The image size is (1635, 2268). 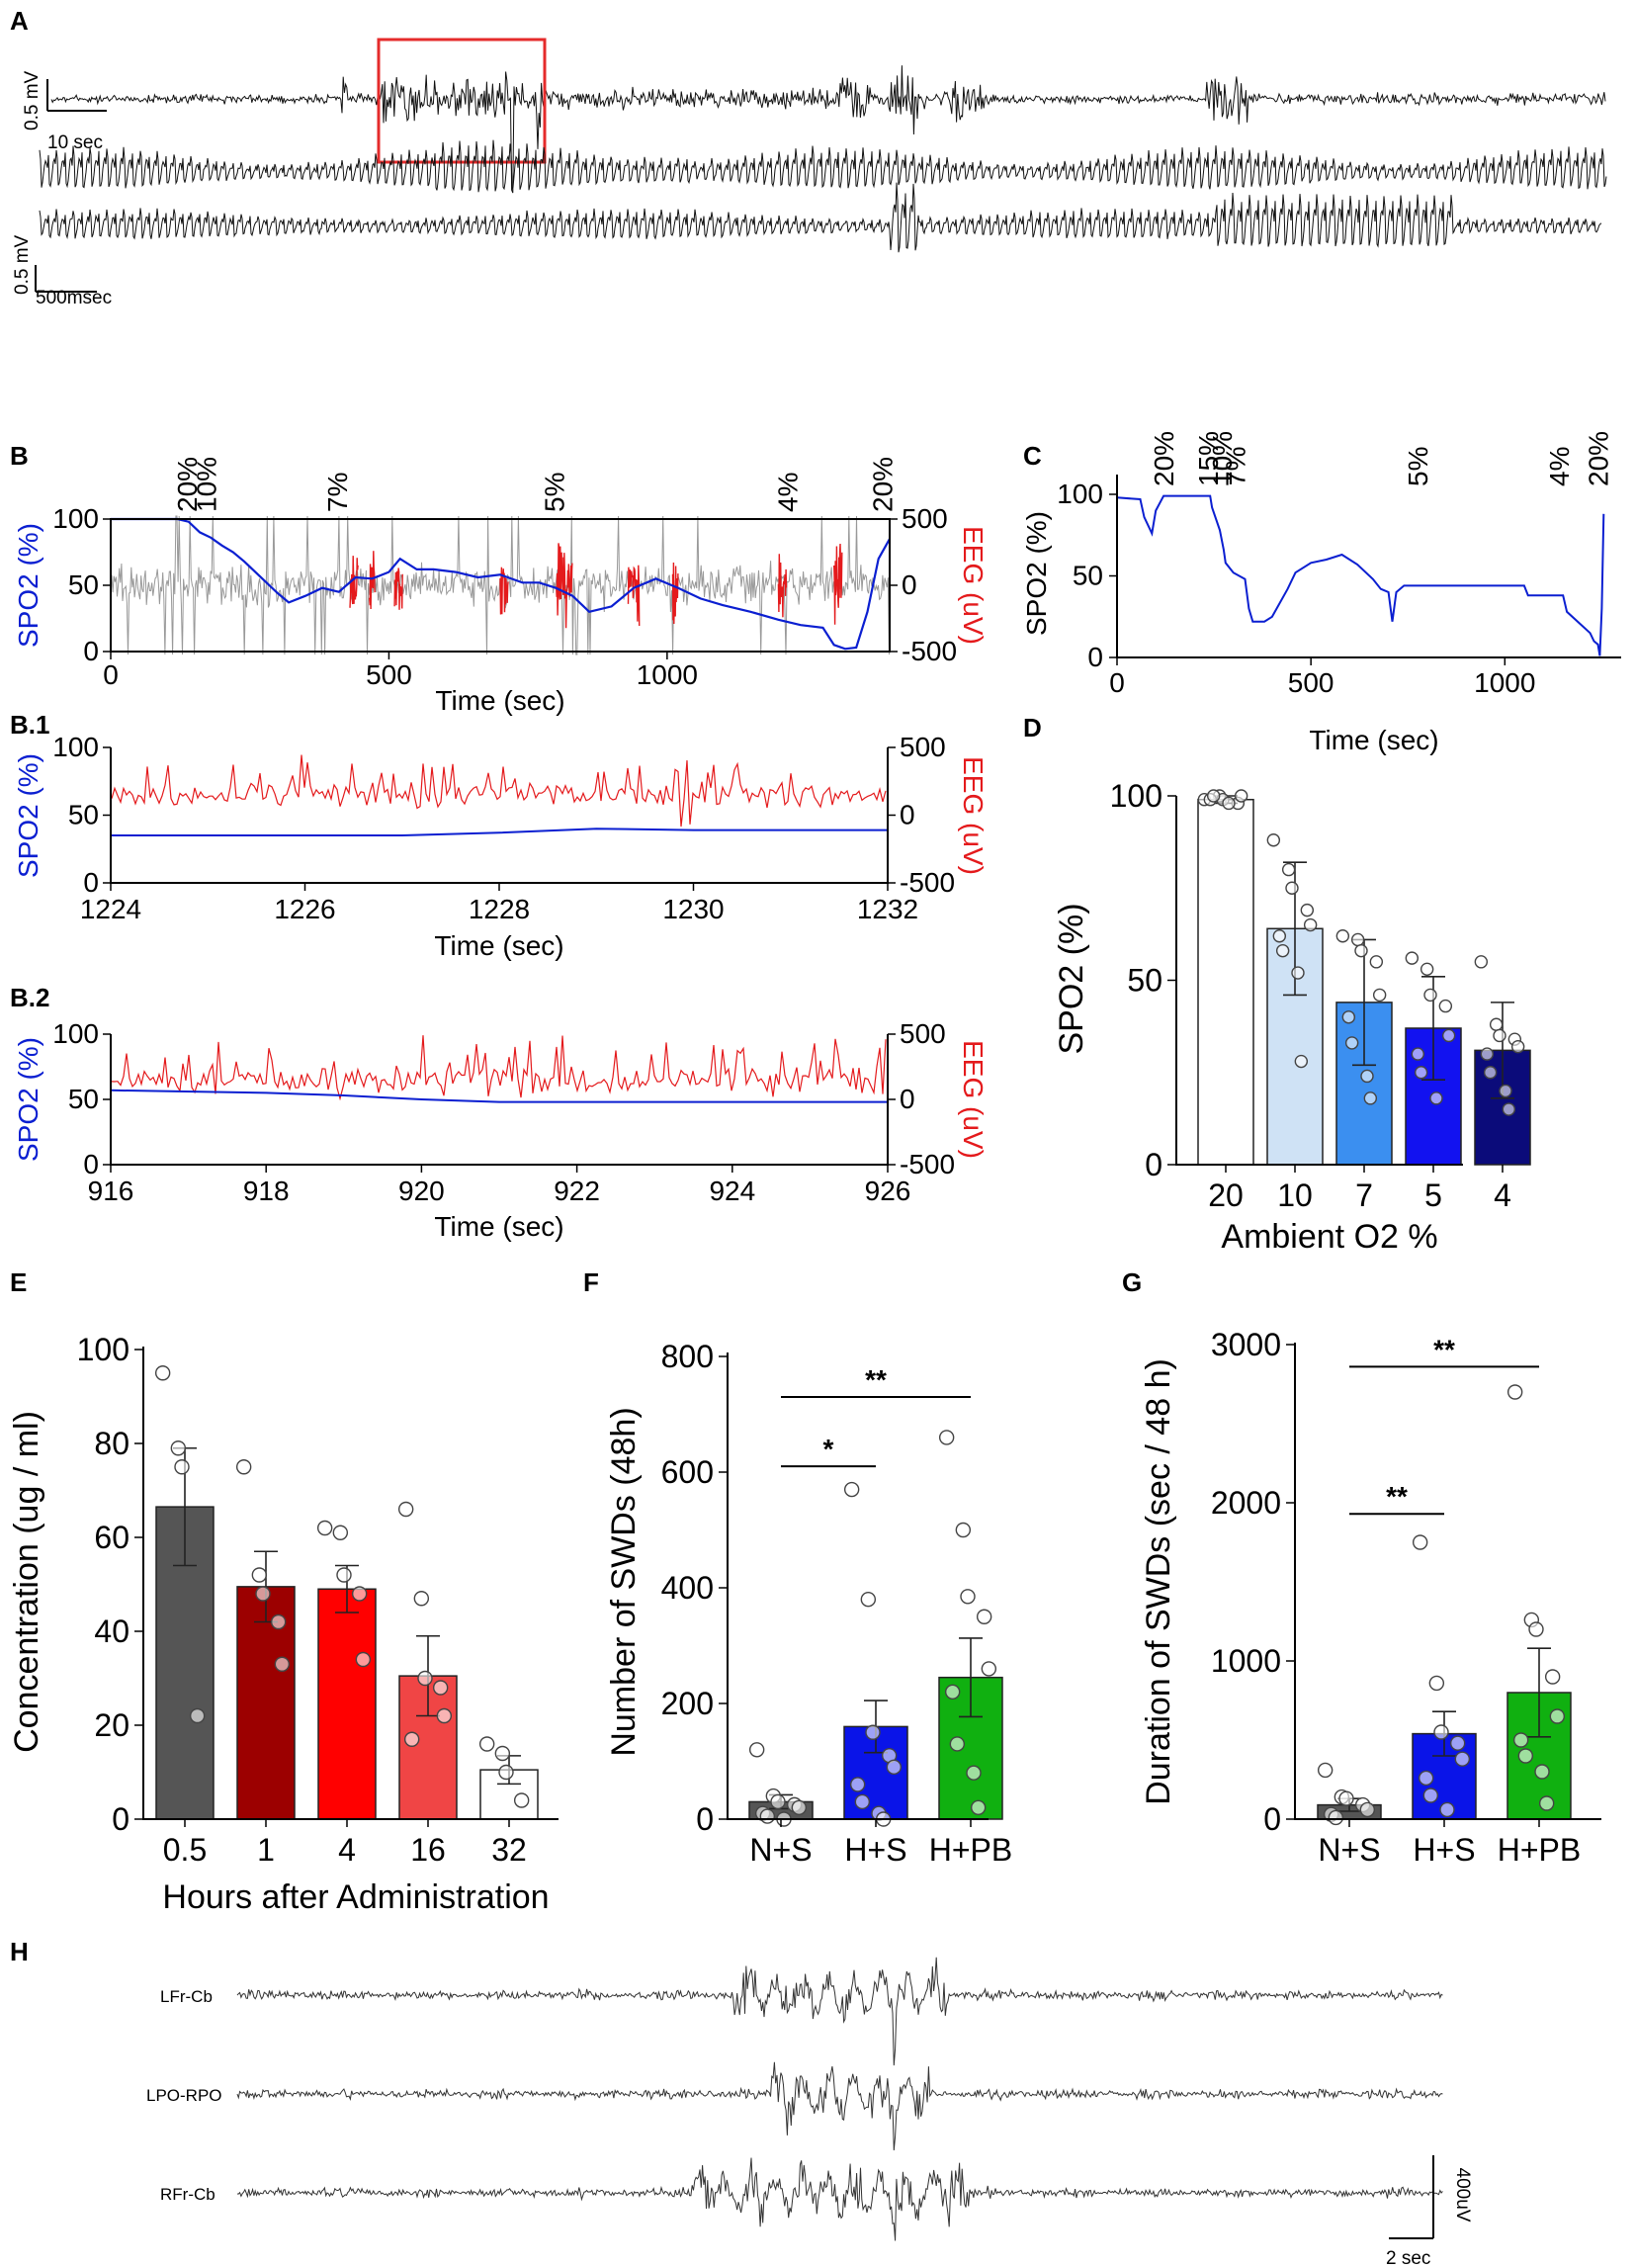 I want to click on eeg-trace-lfr-cb, so click(x=840, y=2012).